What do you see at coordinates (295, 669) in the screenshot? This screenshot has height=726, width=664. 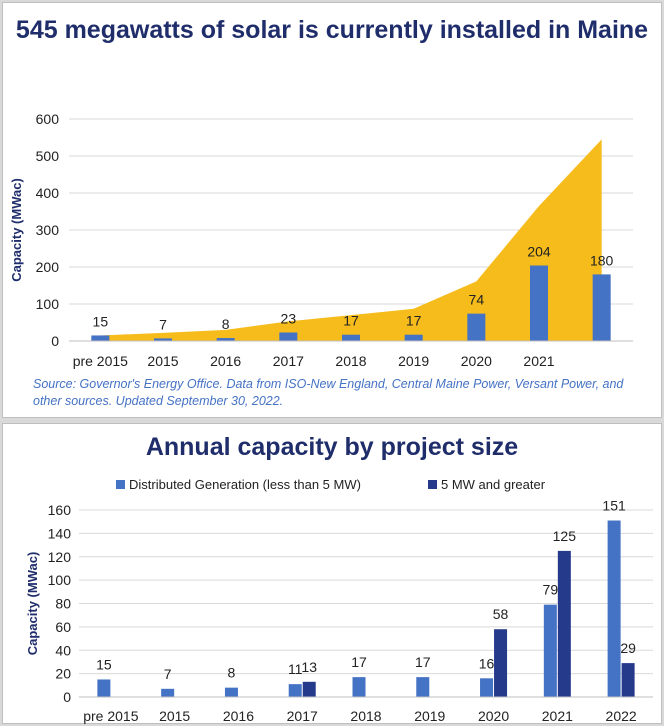 I see `data-label: 11` at bounding box center [295, 669].